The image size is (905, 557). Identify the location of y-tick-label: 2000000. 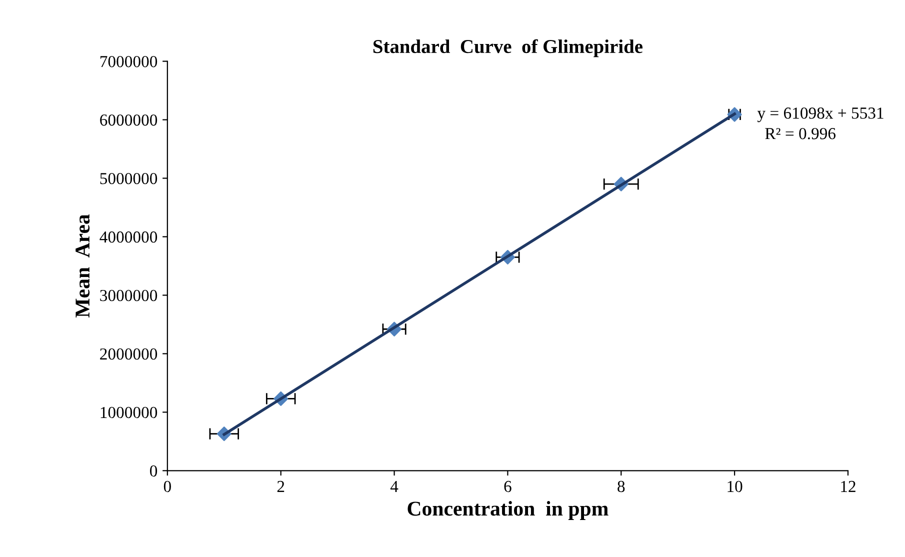
(129, 354).